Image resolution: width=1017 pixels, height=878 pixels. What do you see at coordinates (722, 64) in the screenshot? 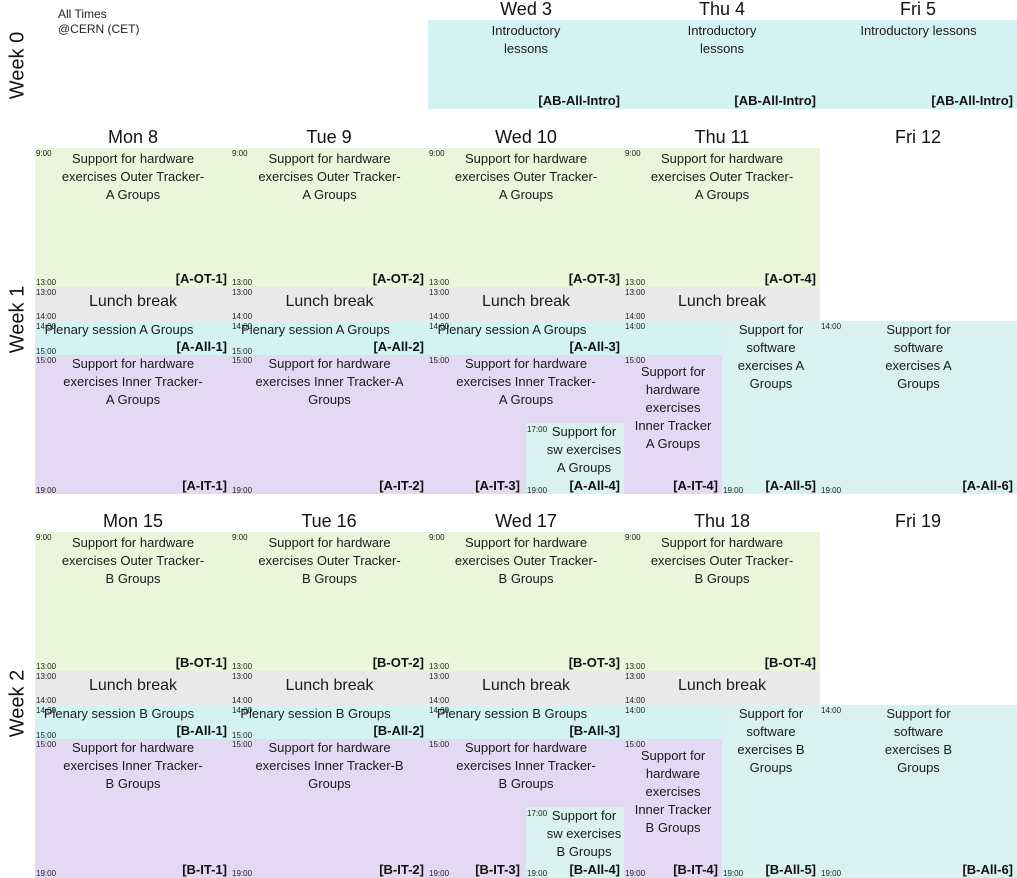
I see `intro-event-thu: Introductory lessons [AB-All-Intro]` at bounding box center [722, 64].